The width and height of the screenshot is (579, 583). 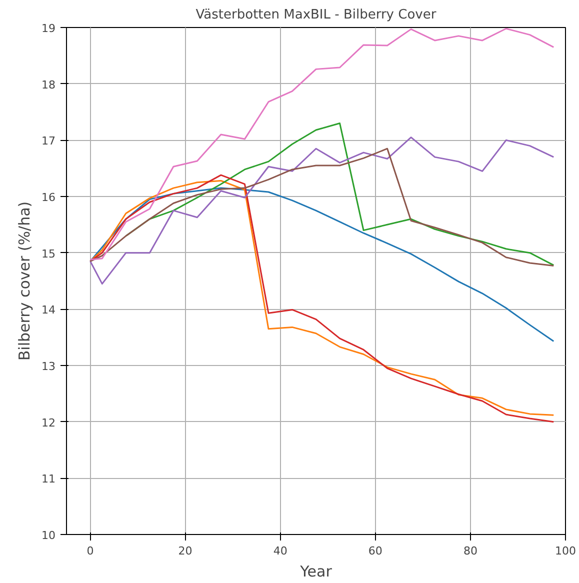 What do you see at coordinates (49, 197) in the screenshot?
I see `y-tick-label: 16` at bounding box center [49, 197].